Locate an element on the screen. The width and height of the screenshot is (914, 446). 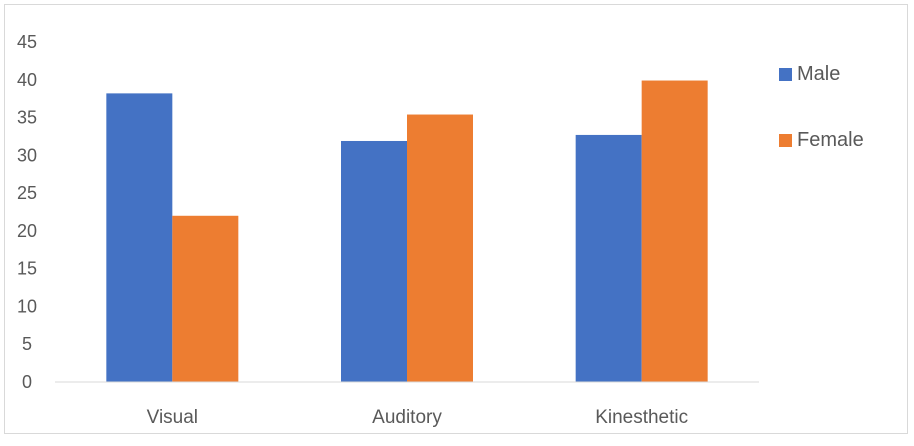
y-tick-label: 30 is located at coordinates (27, 155).